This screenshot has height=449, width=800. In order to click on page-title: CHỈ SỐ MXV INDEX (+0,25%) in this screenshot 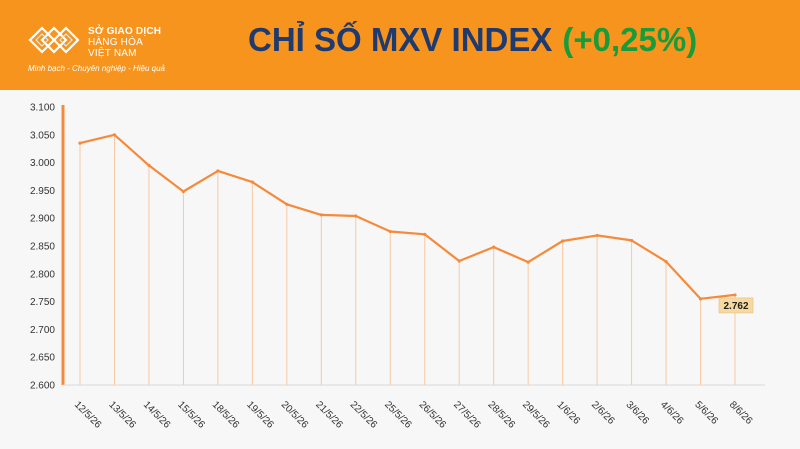, I will do `click(472, 40)`.